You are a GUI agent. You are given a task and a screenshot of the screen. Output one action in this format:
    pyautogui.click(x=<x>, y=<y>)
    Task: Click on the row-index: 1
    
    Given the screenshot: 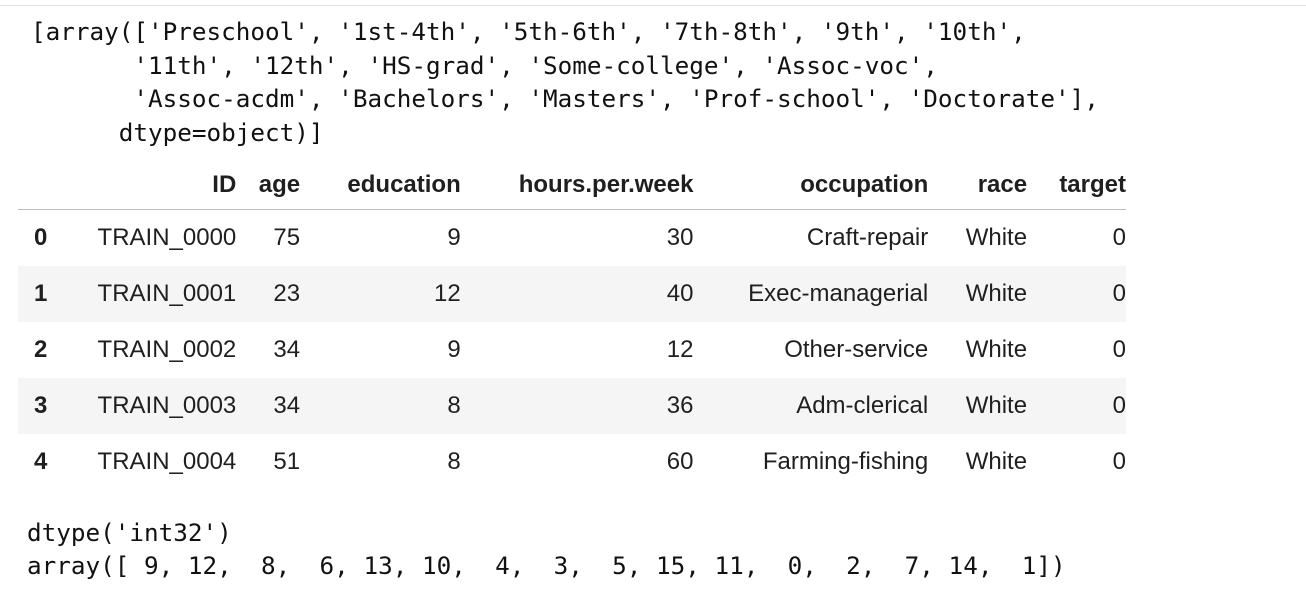 What is the action you would take?
    pyautogui.click(x=40, y=293)
    